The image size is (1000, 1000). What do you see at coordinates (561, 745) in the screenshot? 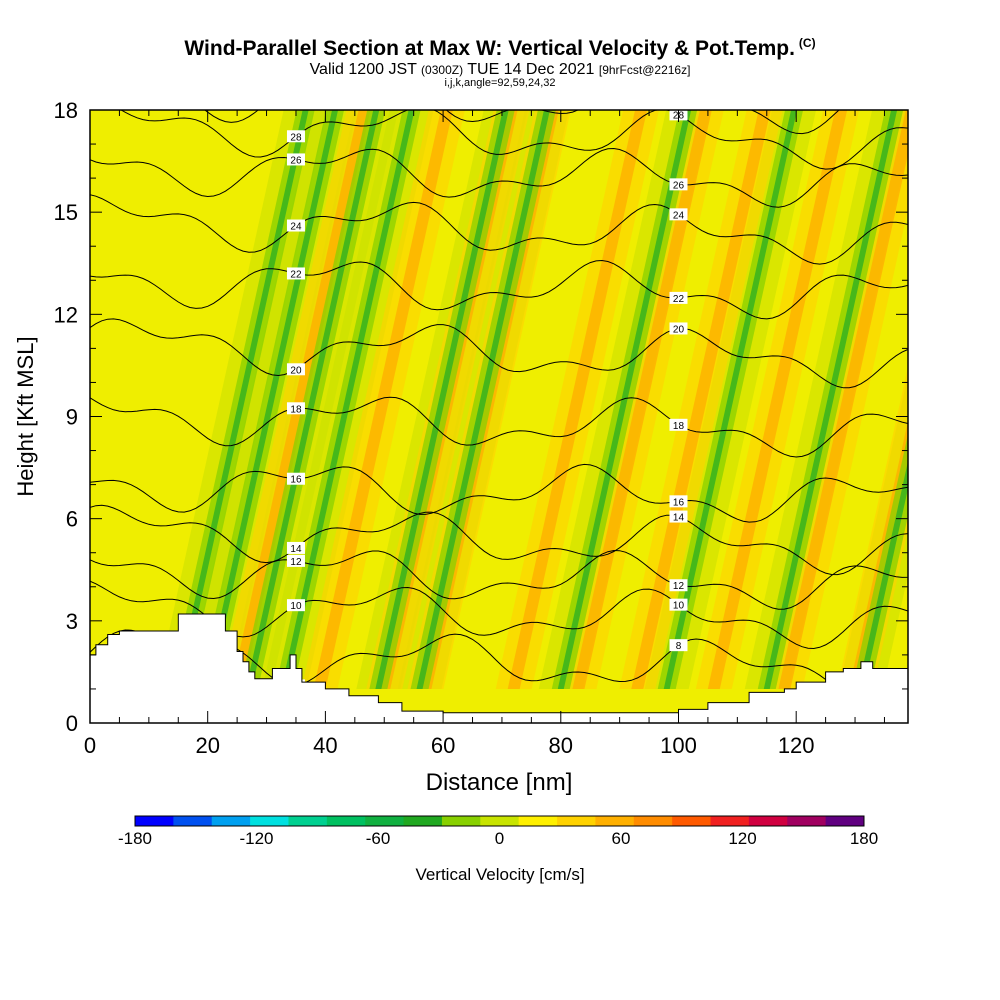
I see `x-tick-label: 80` at bounding box center [561, 745].